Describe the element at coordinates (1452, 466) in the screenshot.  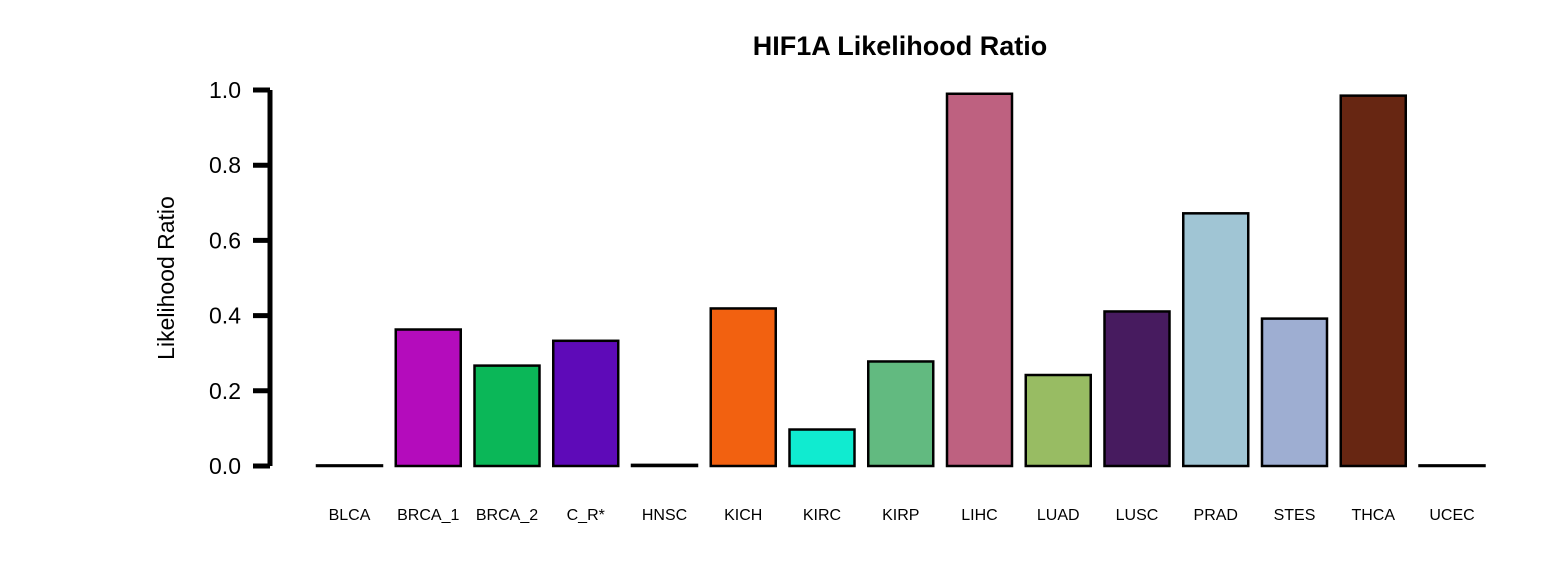
I see `bar-ucec` at that location.